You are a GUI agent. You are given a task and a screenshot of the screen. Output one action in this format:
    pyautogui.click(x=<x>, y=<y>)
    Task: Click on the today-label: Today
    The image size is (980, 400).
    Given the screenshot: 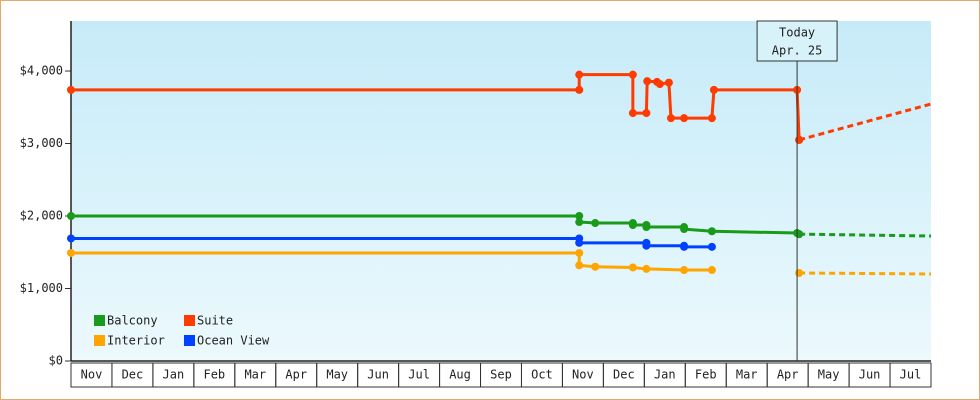 What is the action you would take?
    pyautogui.click(x=797, y=33)
    